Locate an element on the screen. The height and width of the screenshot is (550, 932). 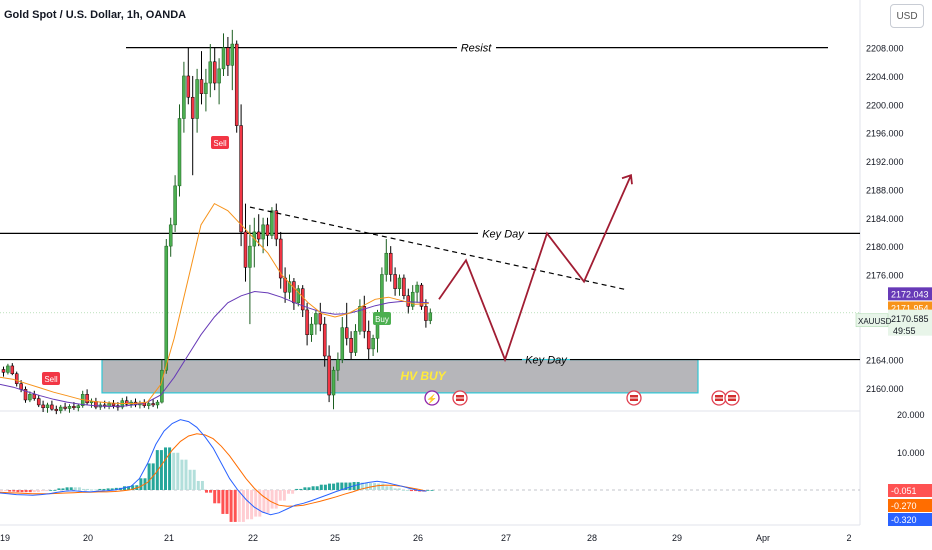
price-tick-label: 2176.000 is located at coordinates (885, 275).